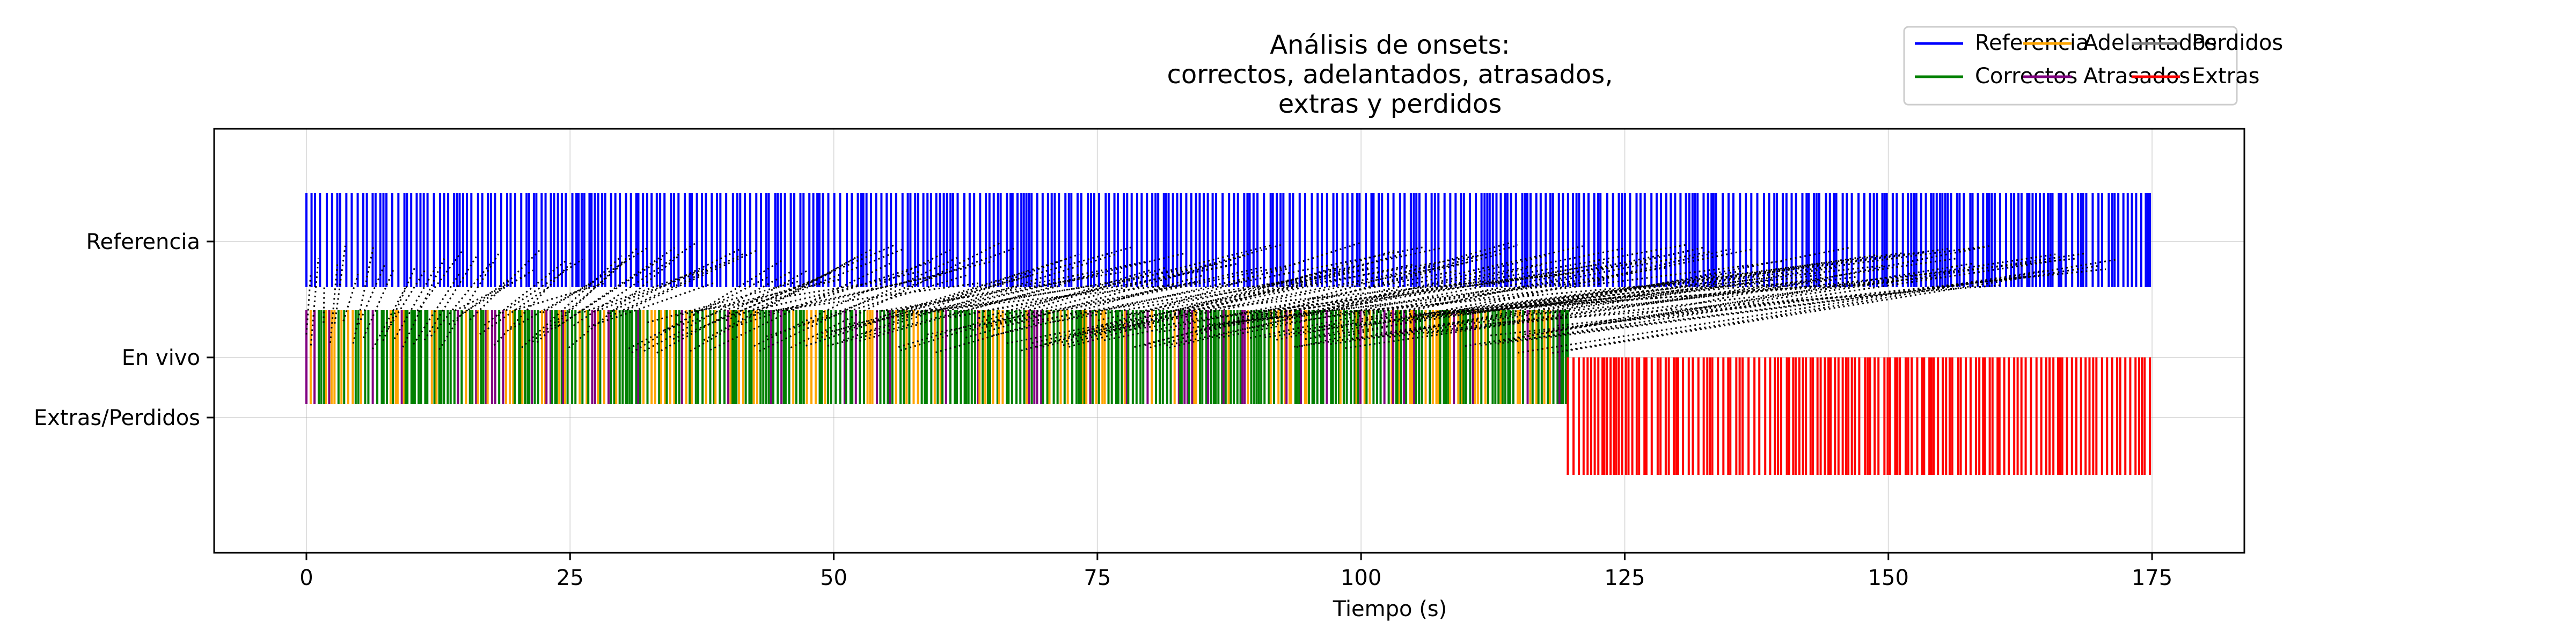 The height and width of the screenshot is (644, 2576). Describe the element at coordinates (2152, 578) in the screenshot. I see `x-tick-label: 175` at that location.